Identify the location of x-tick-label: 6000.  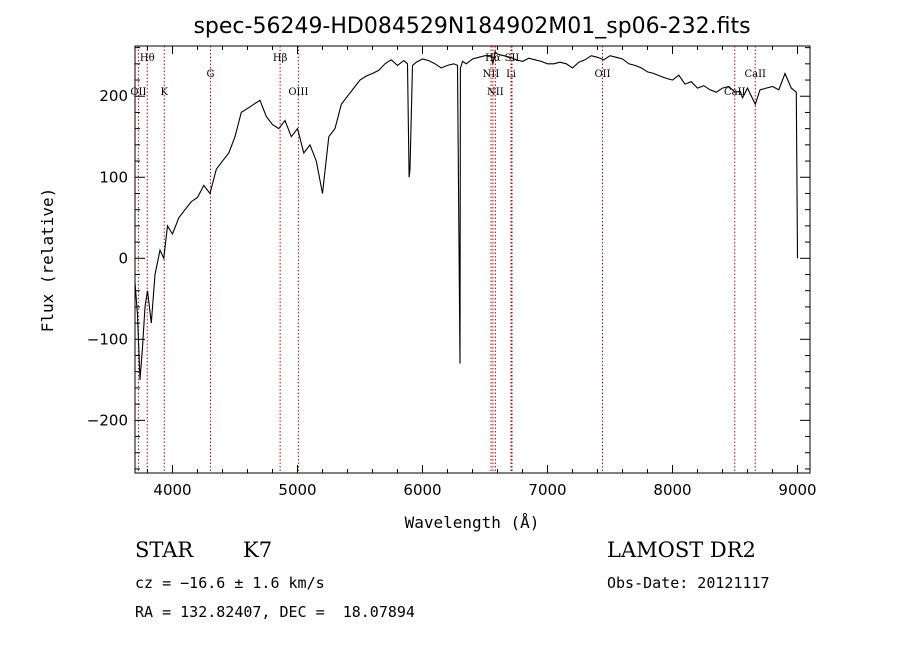
(422, 490).